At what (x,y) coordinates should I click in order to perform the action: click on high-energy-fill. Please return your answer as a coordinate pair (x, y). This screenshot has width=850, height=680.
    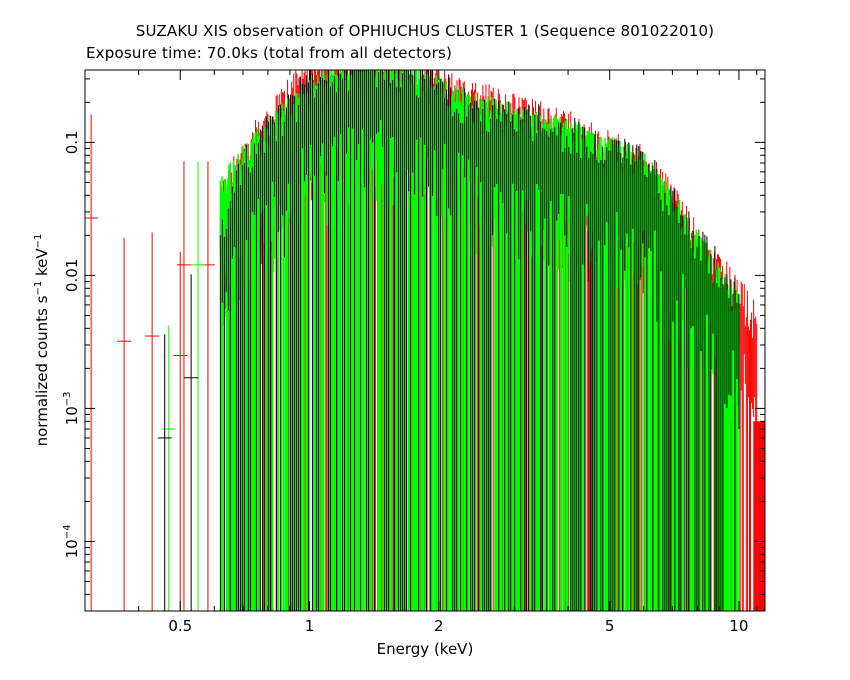
    Looking at the image, I should click on (759, 516).